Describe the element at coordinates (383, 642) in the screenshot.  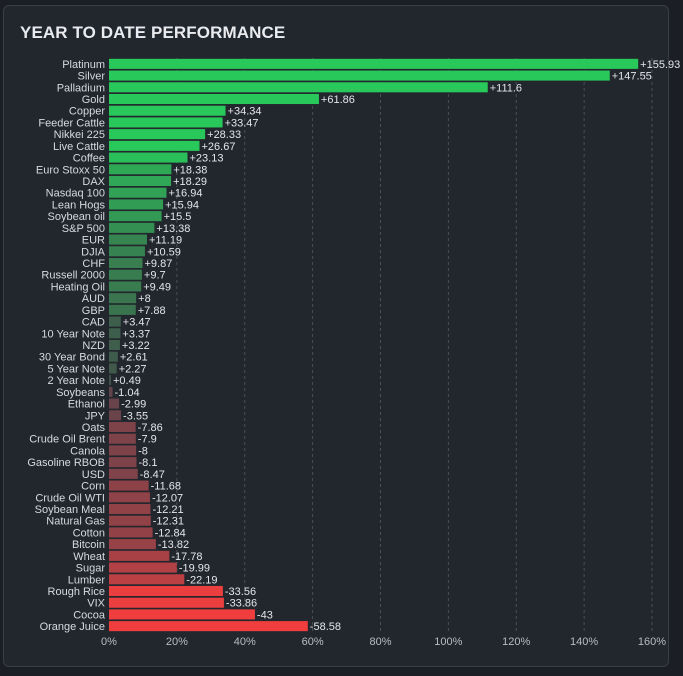
I see `x-axis-ticks: 0% 20% 40% 60% 80% 100% 120% 140% 160%` at that location.